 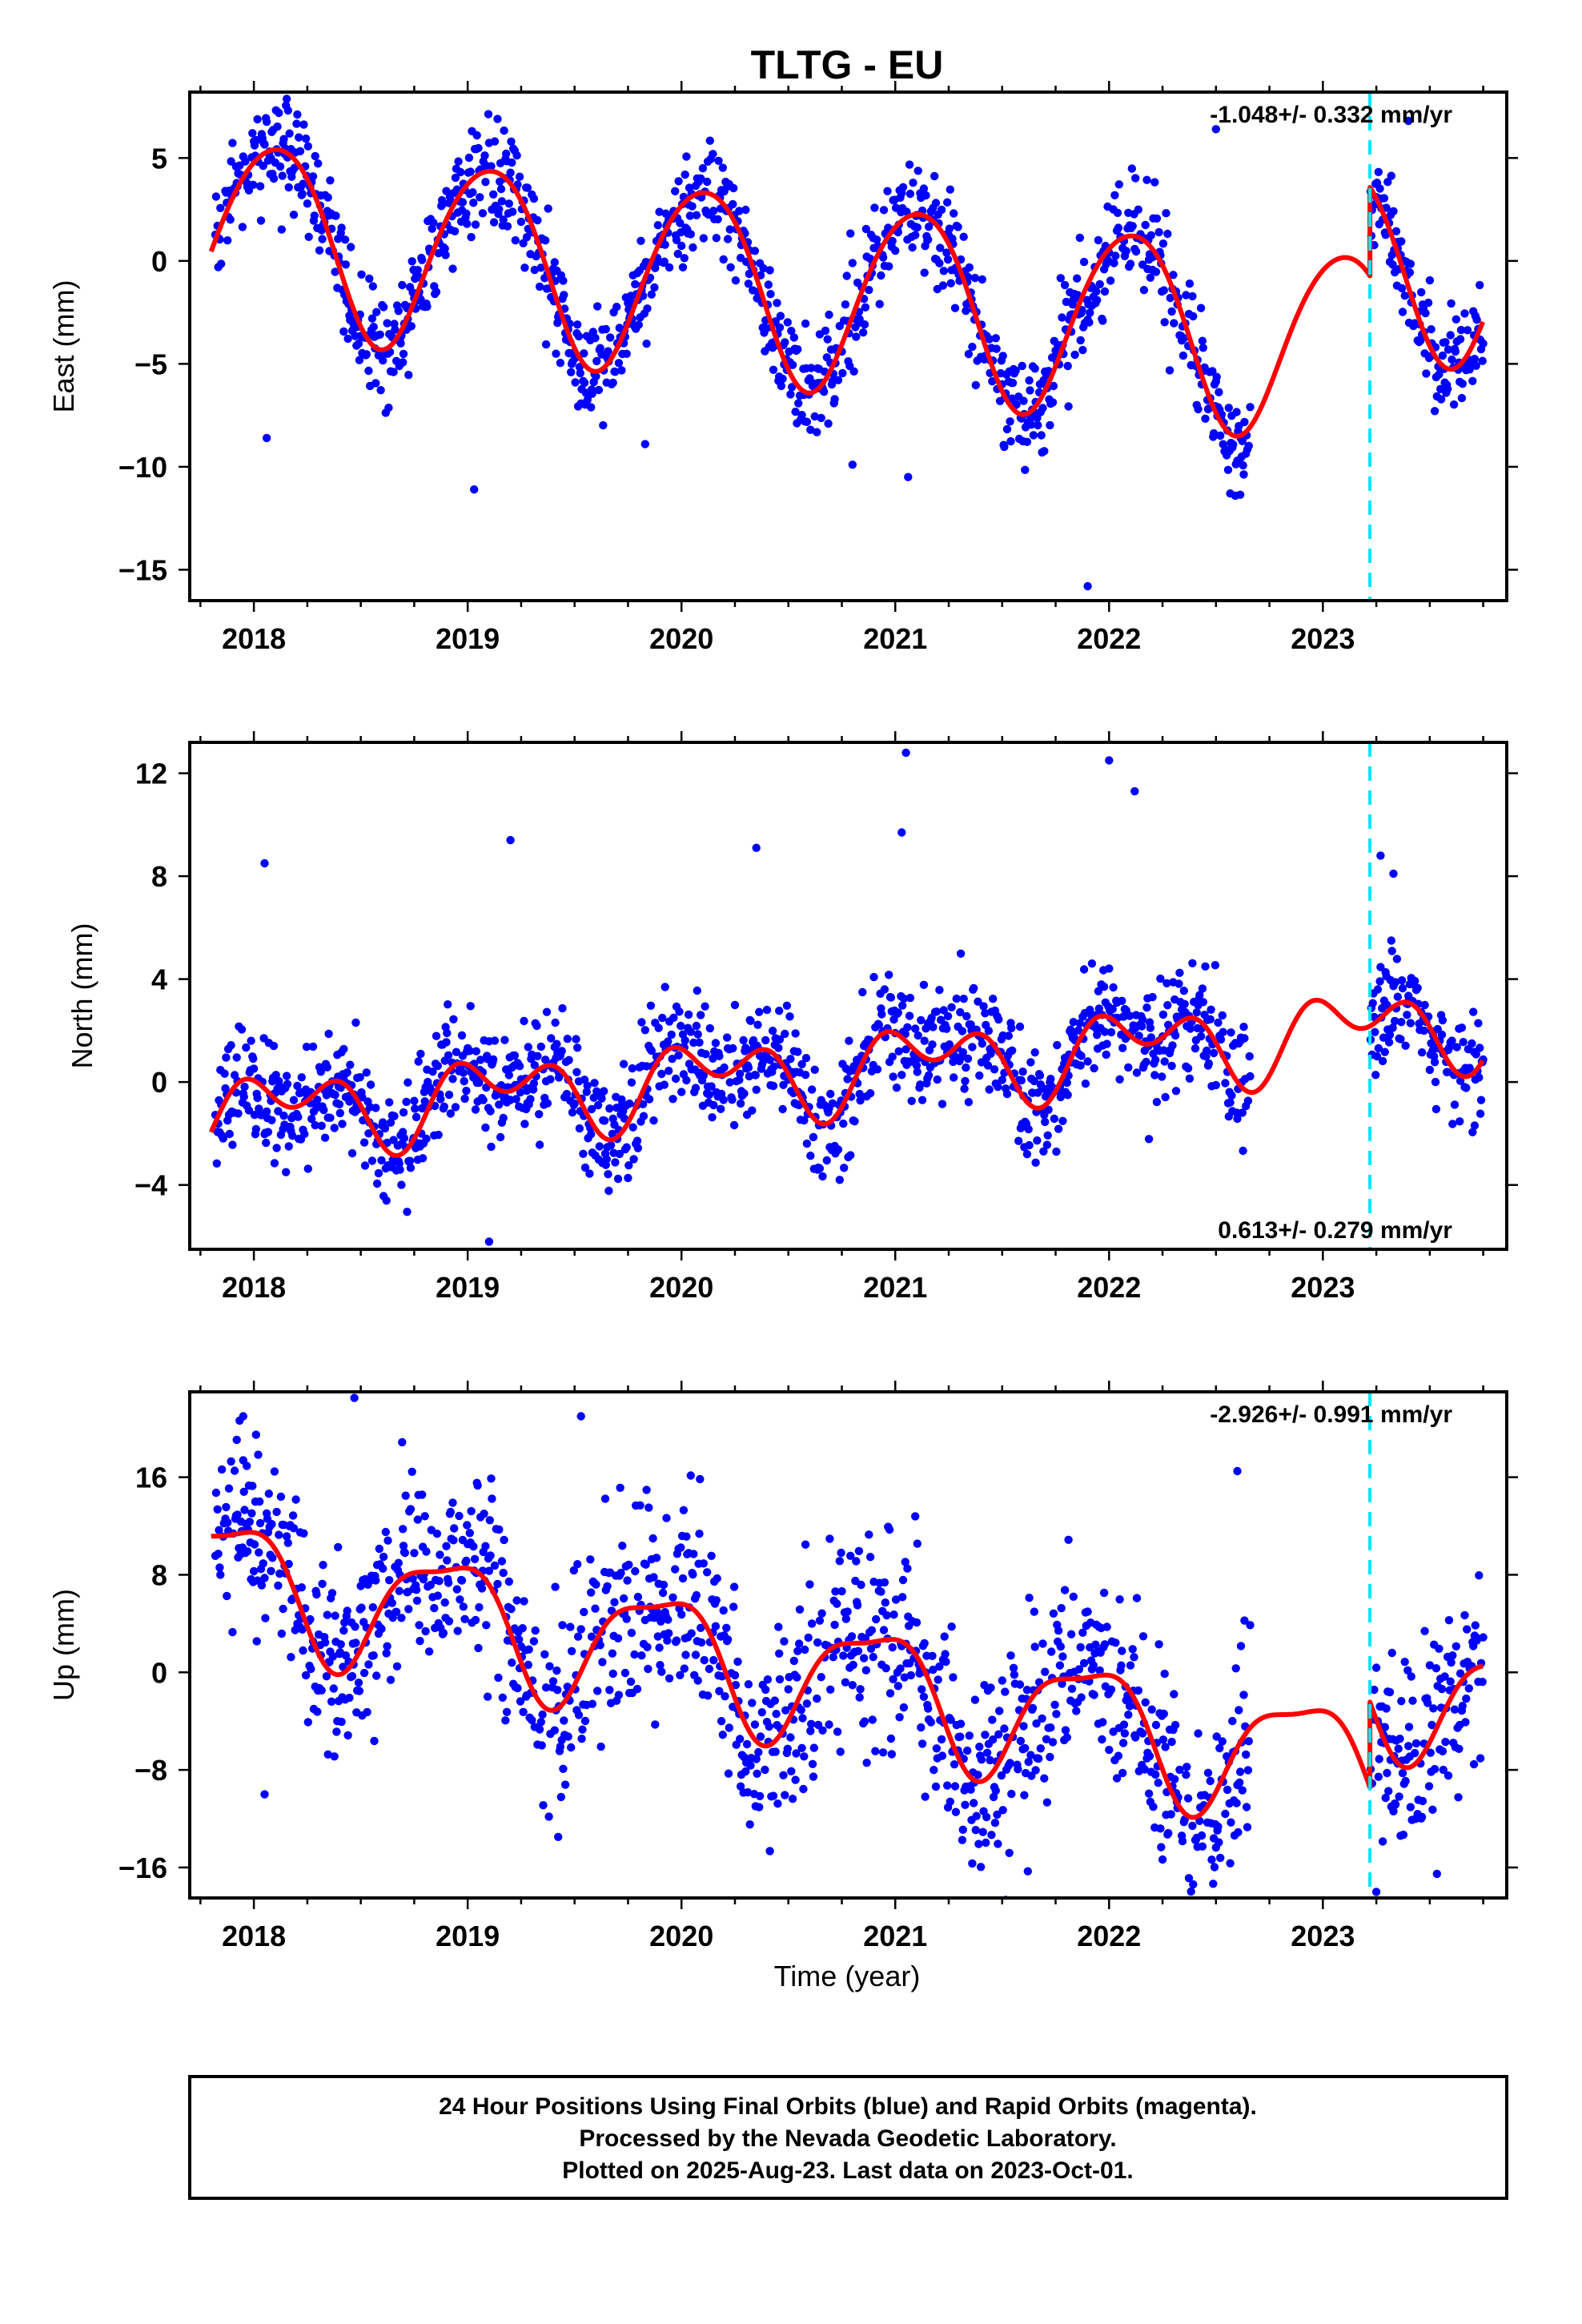 I want to click on north-y-axis-label: North (mm), so click(x=82, y=996).